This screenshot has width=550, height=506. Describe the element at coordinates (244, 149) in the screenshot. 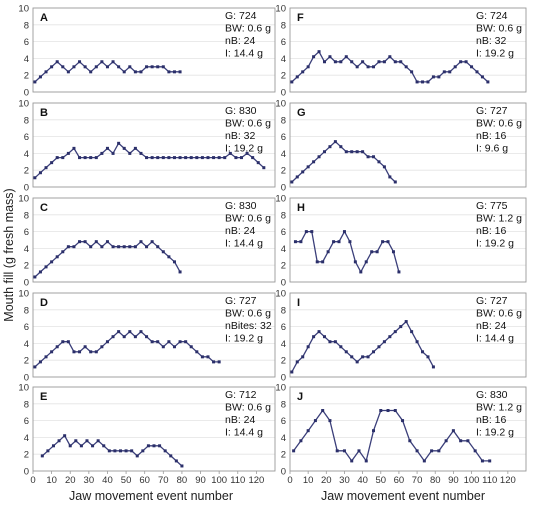

I see `panel-annotation: I: 19.2 g` at that location.